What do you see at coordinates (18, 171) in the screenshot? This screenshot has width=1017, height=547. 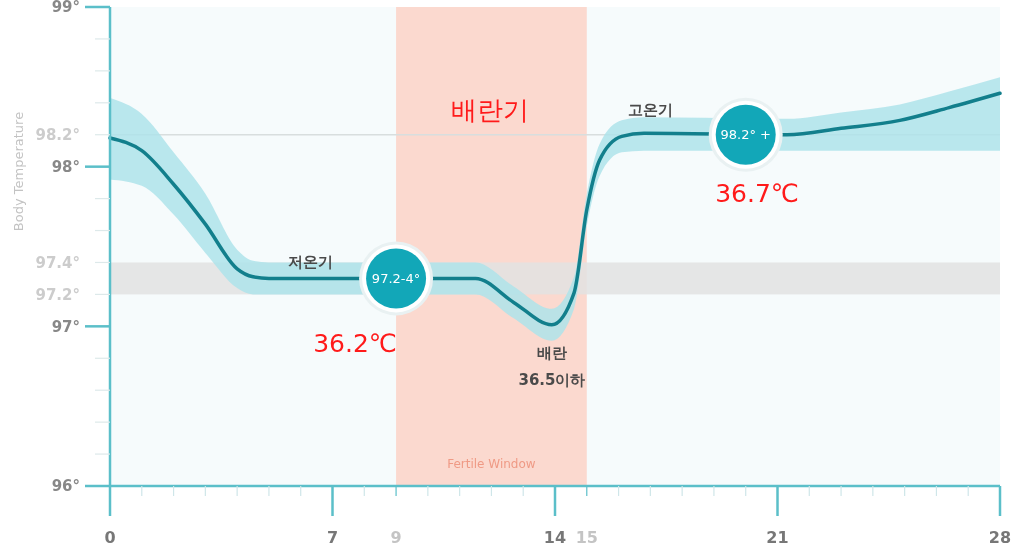 I see `y-axis-title: Body Temperature` at bounding box center [18, 171].